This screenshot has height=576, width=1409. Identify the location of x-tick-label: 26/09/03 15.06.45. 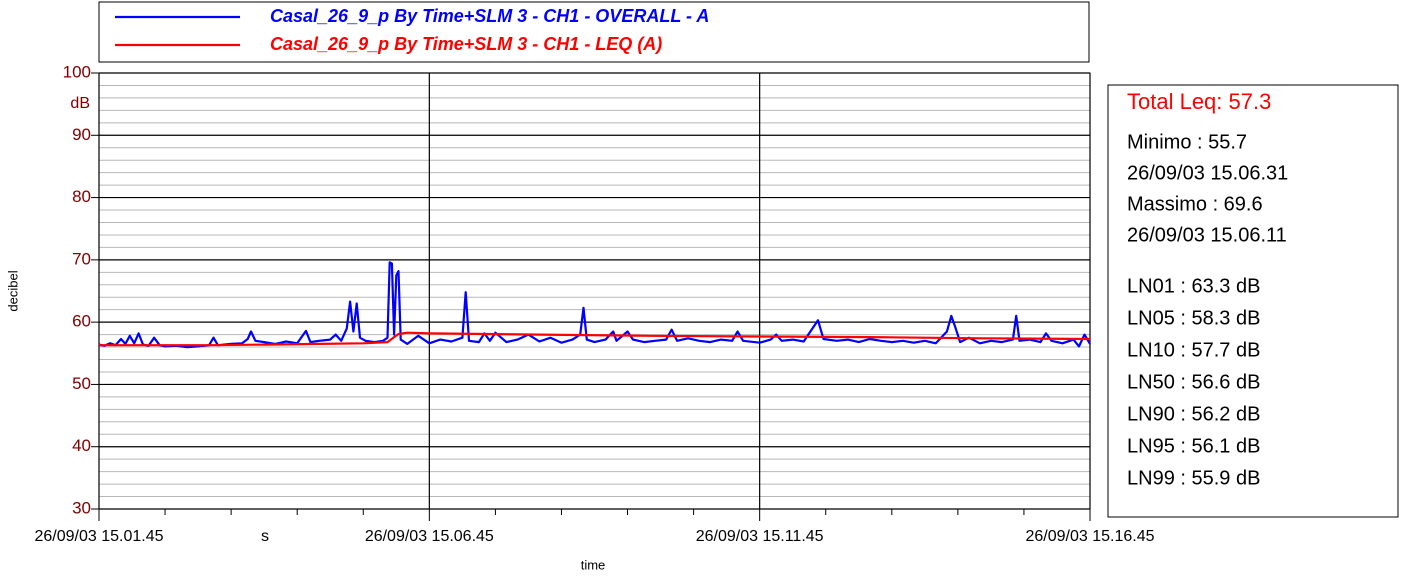
(429, 536).